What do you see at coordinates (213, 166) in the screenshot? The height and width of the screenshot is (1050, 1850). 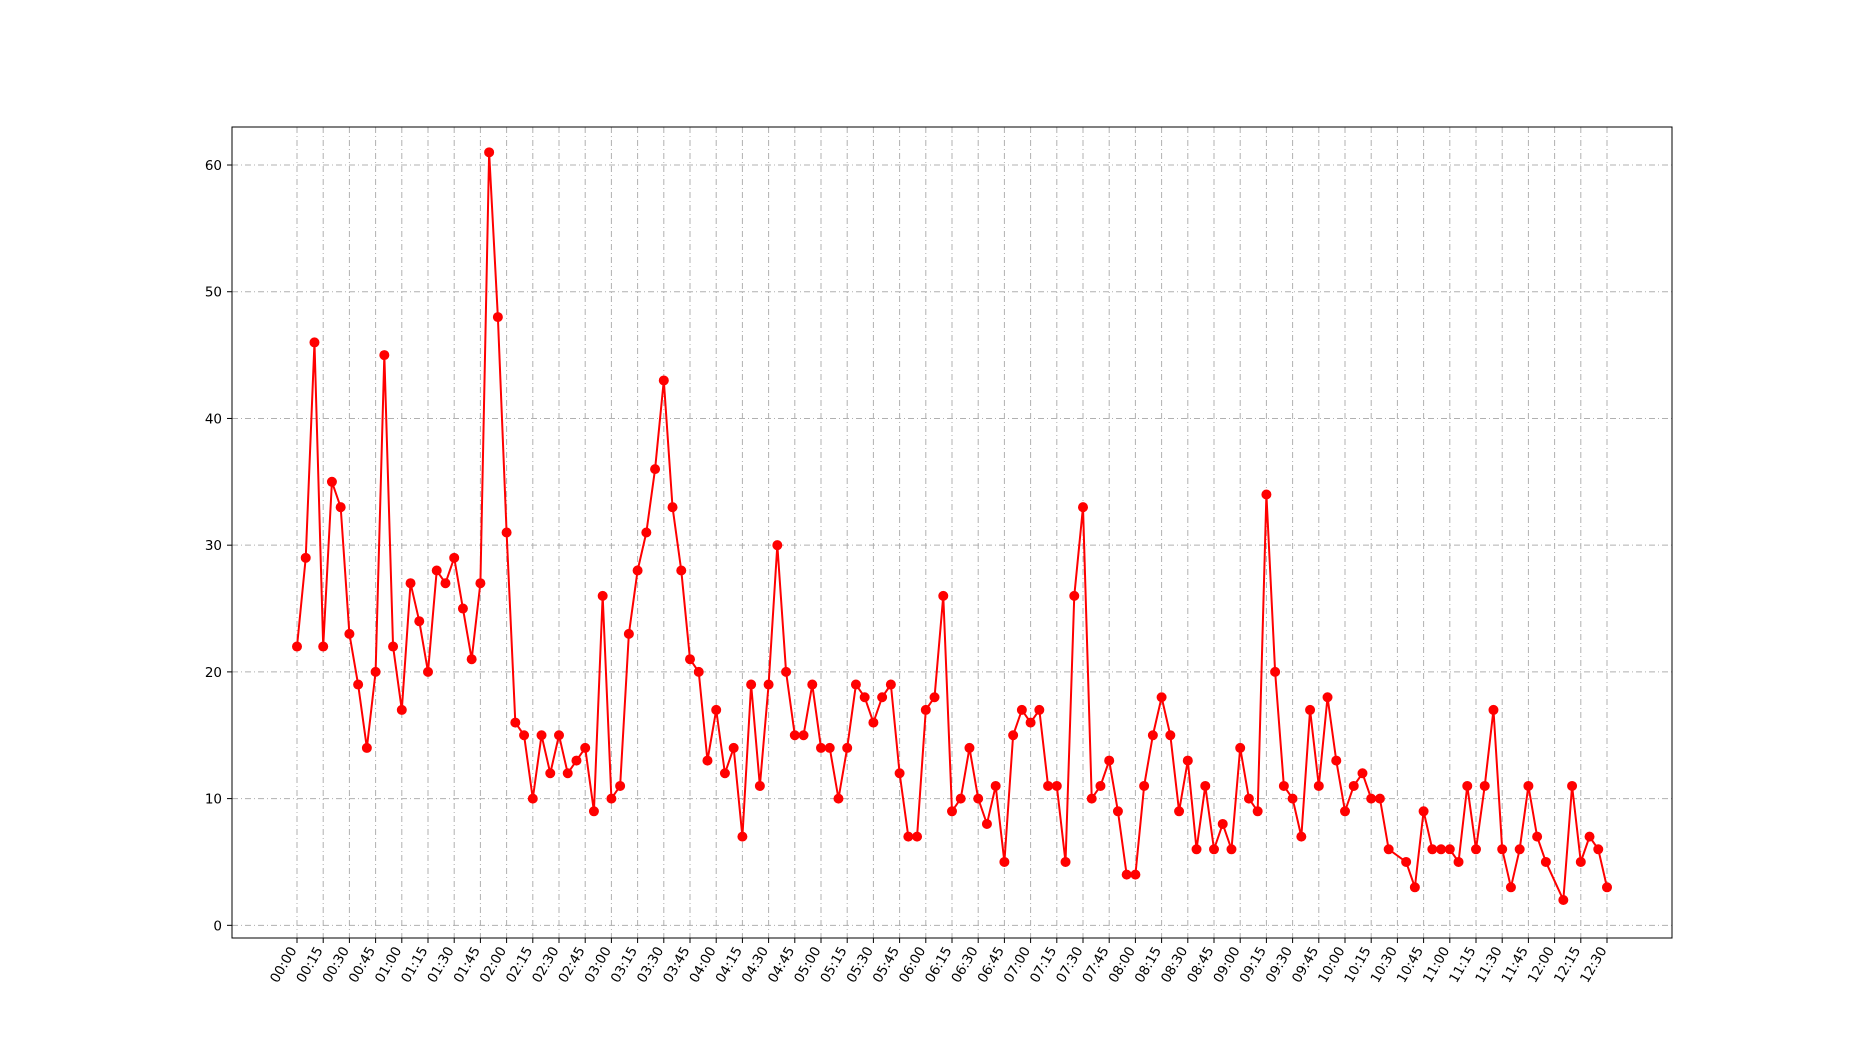 I see `y-tick-label: 60` at bounding box center [213, 166].